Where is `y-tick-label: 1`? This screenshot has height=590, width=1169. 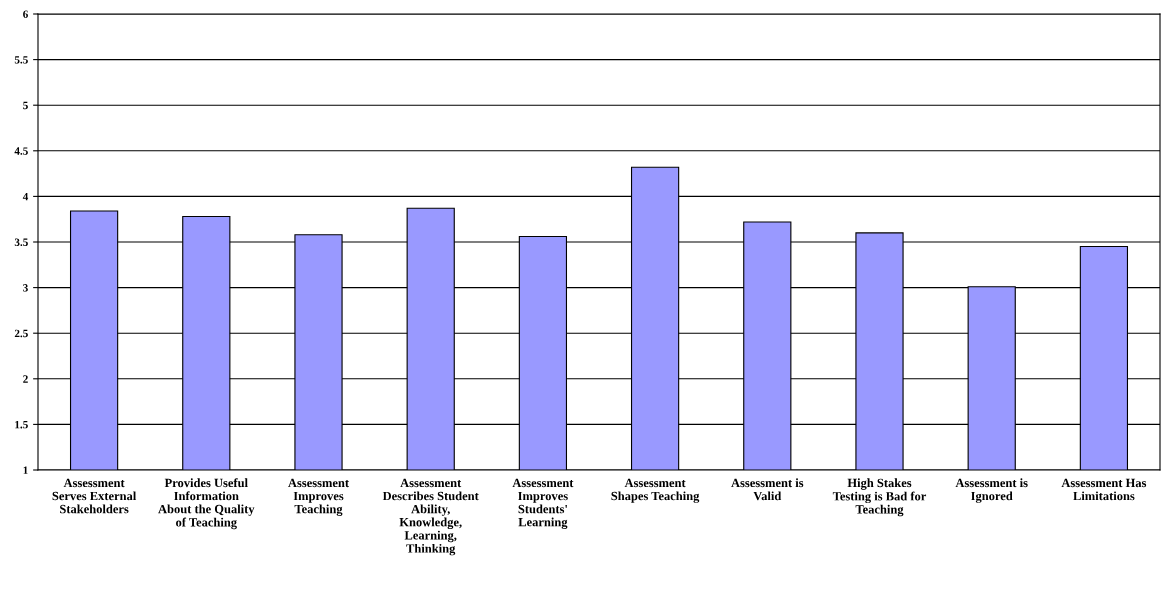
y-tick-label: 1 is located at coordinates (25, 470).